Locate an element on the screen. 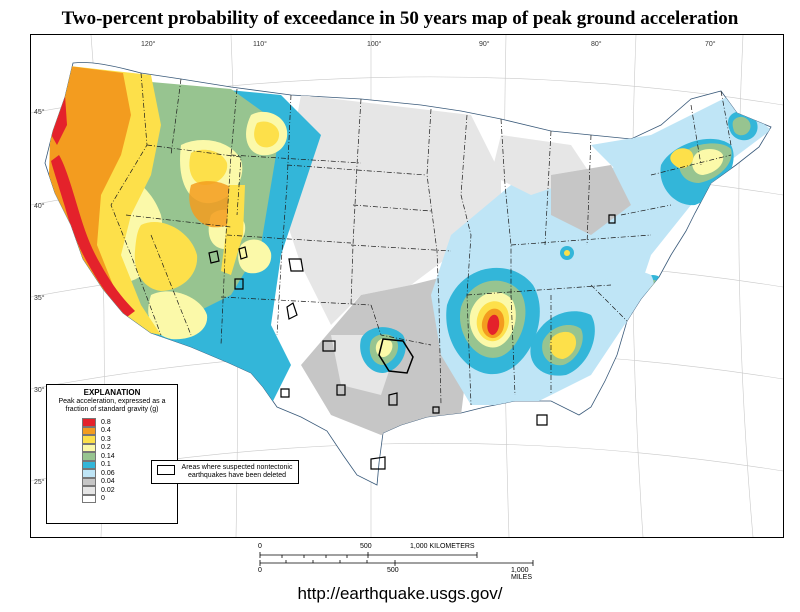 The height and width of the screenshot is (612, 800). legend-item: 0 is located at coordinates (127, 498).